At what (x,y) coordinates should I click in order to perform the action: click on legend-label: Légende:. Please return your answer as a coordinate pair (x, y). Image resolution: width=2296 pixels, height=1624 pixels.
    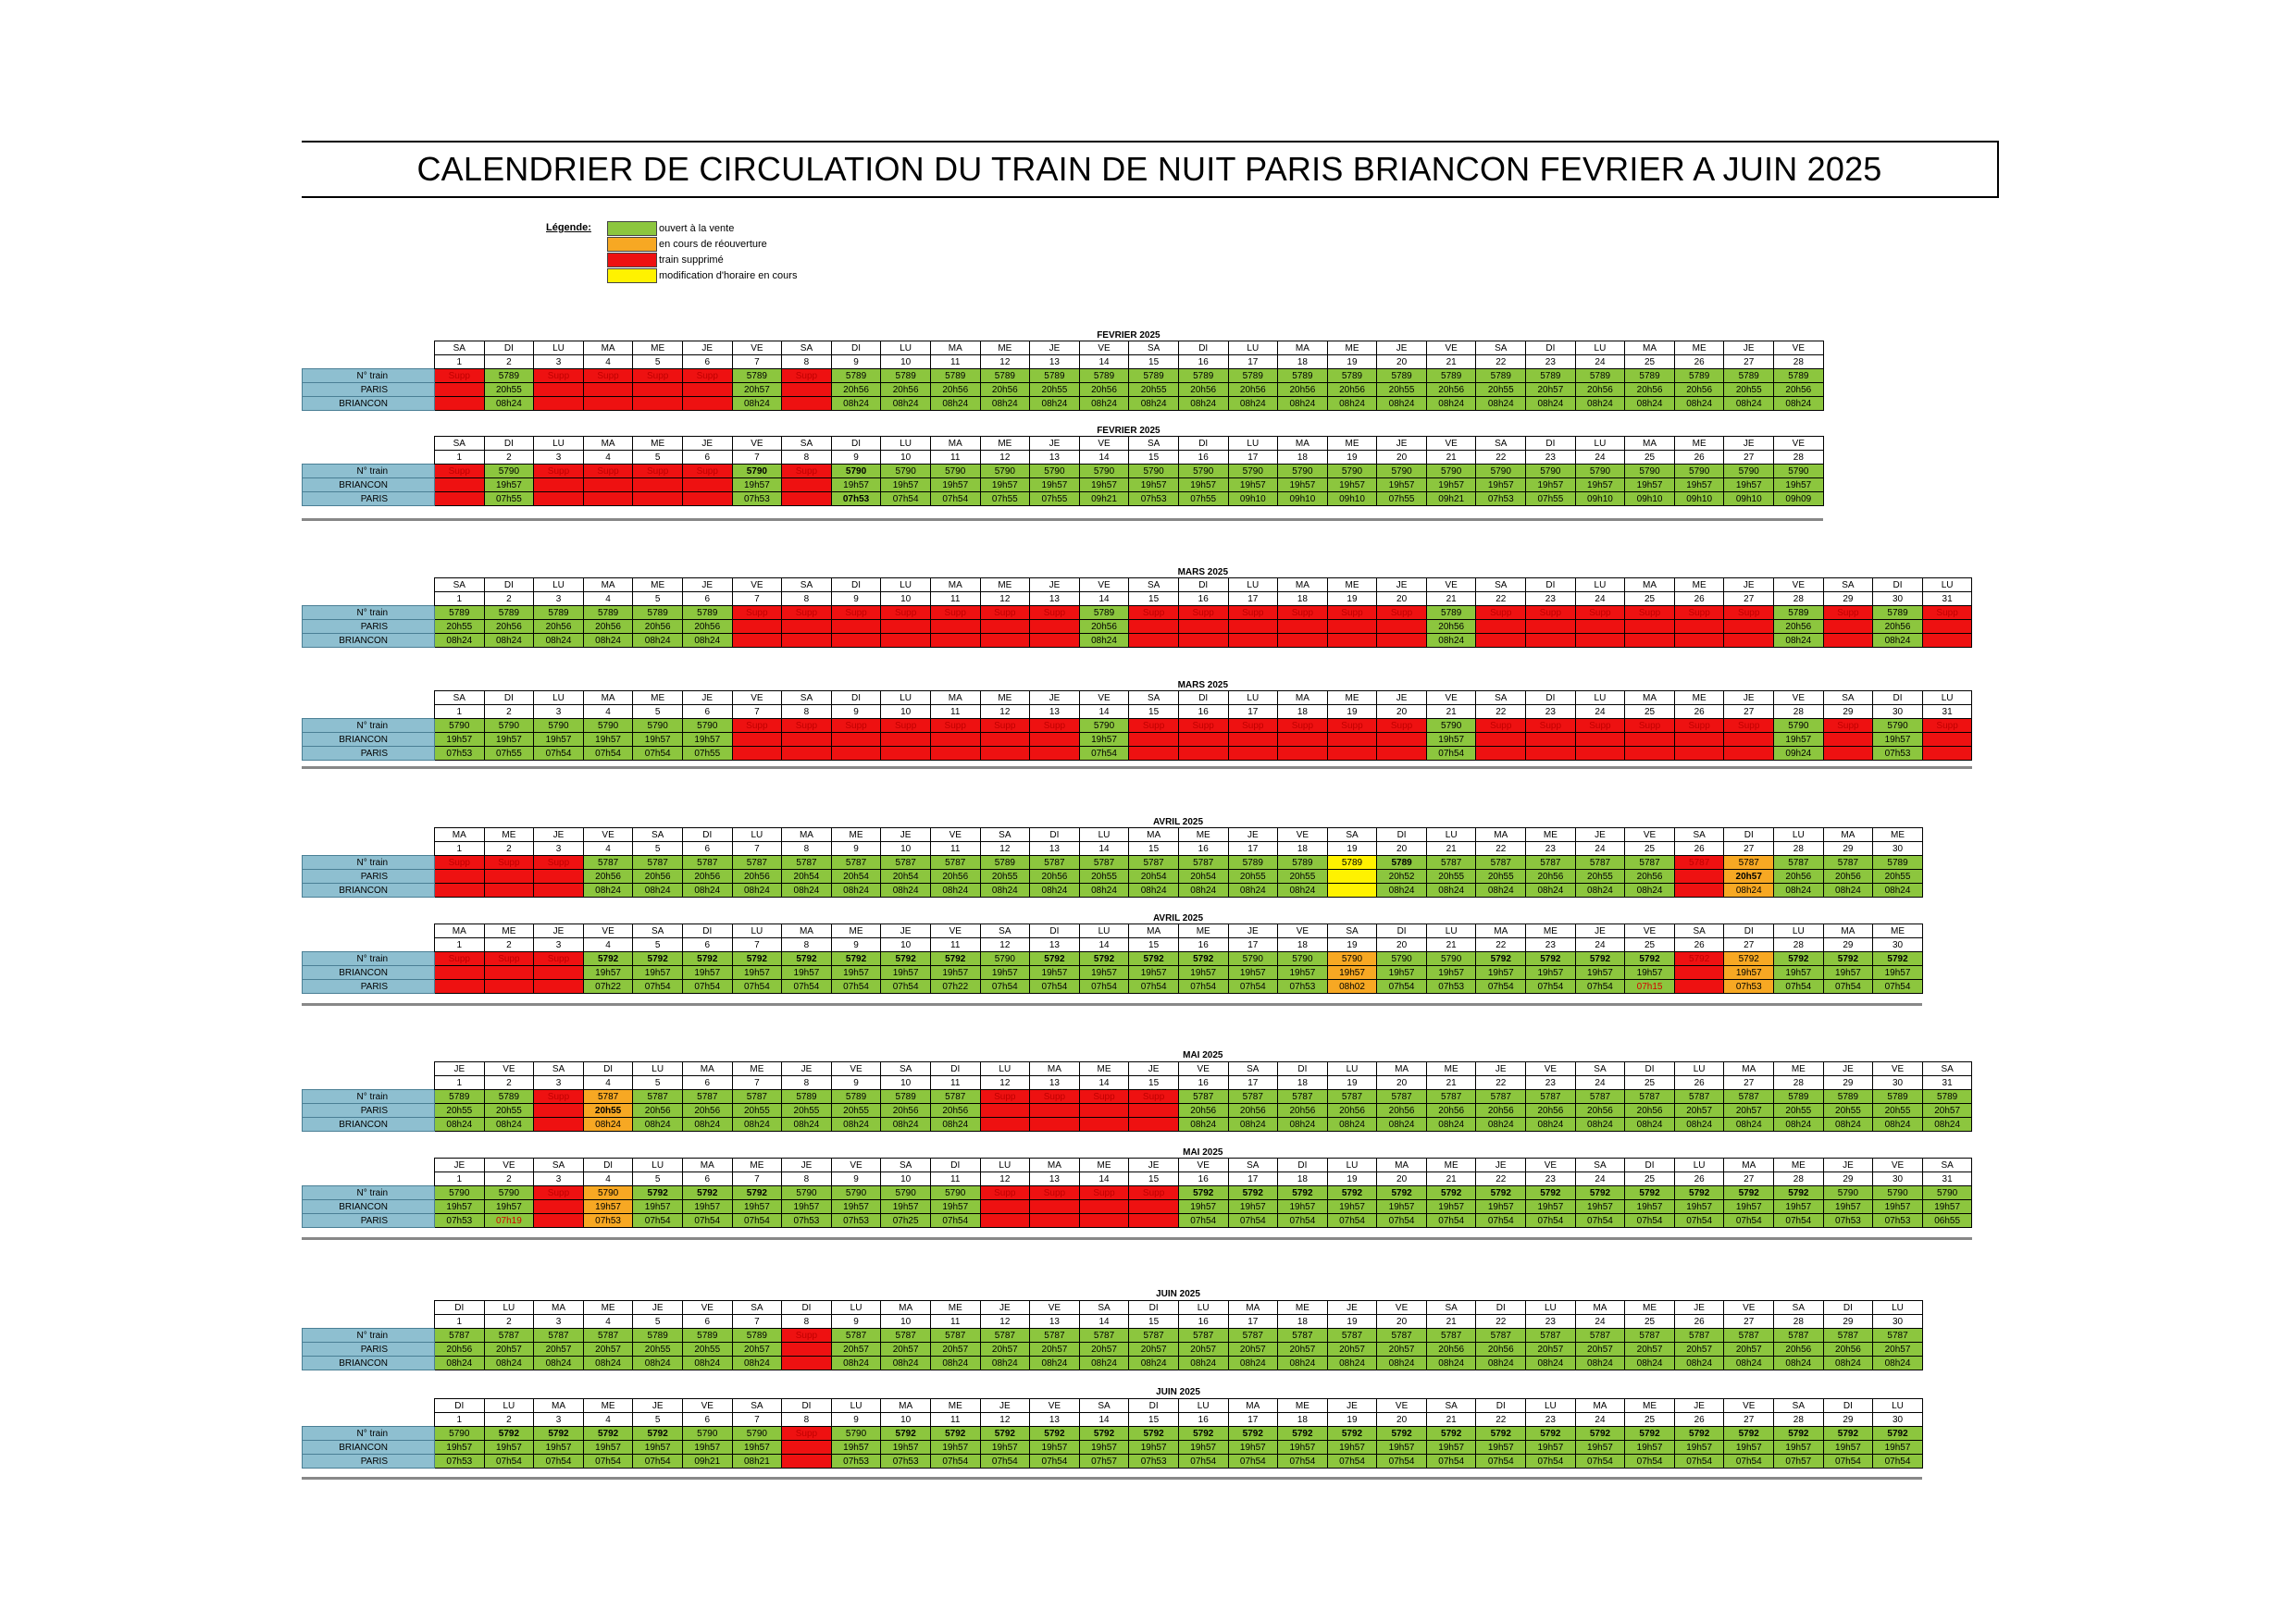
    Looking at the image, I should click on (568, 227).